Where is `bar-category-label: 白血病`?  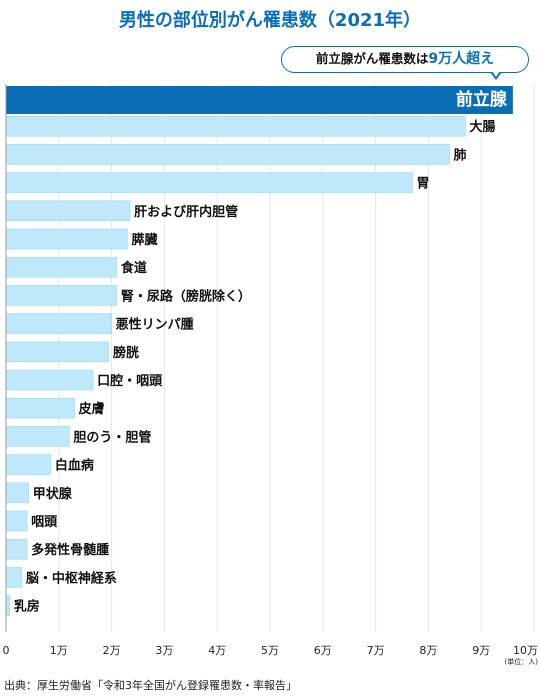 bar-category-label: 白血病 is located at coordinates (74, 466).